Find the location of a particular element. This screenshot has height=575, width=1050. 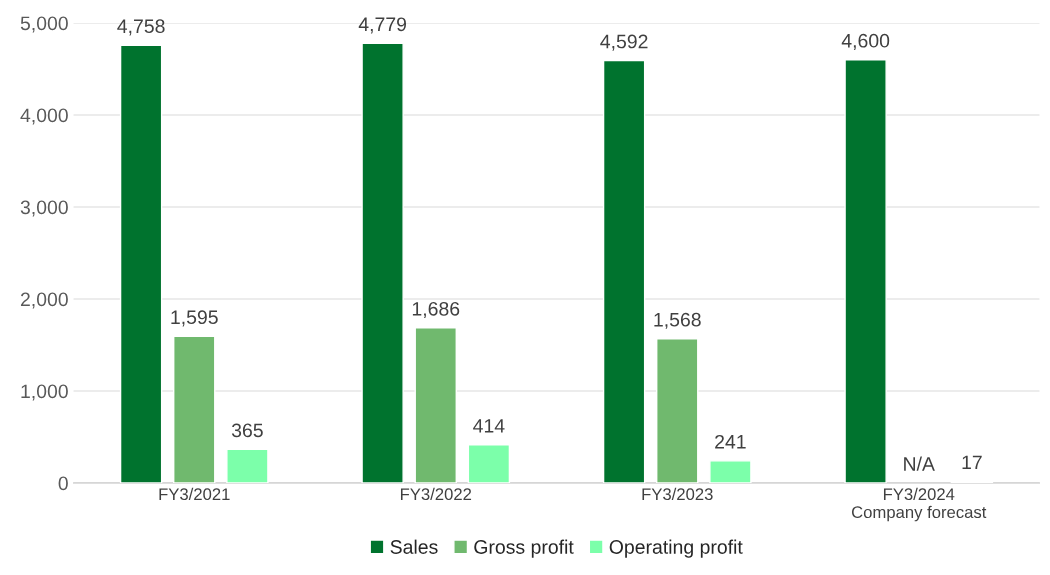

data-label: 17 is located at coordinates (972, 462).